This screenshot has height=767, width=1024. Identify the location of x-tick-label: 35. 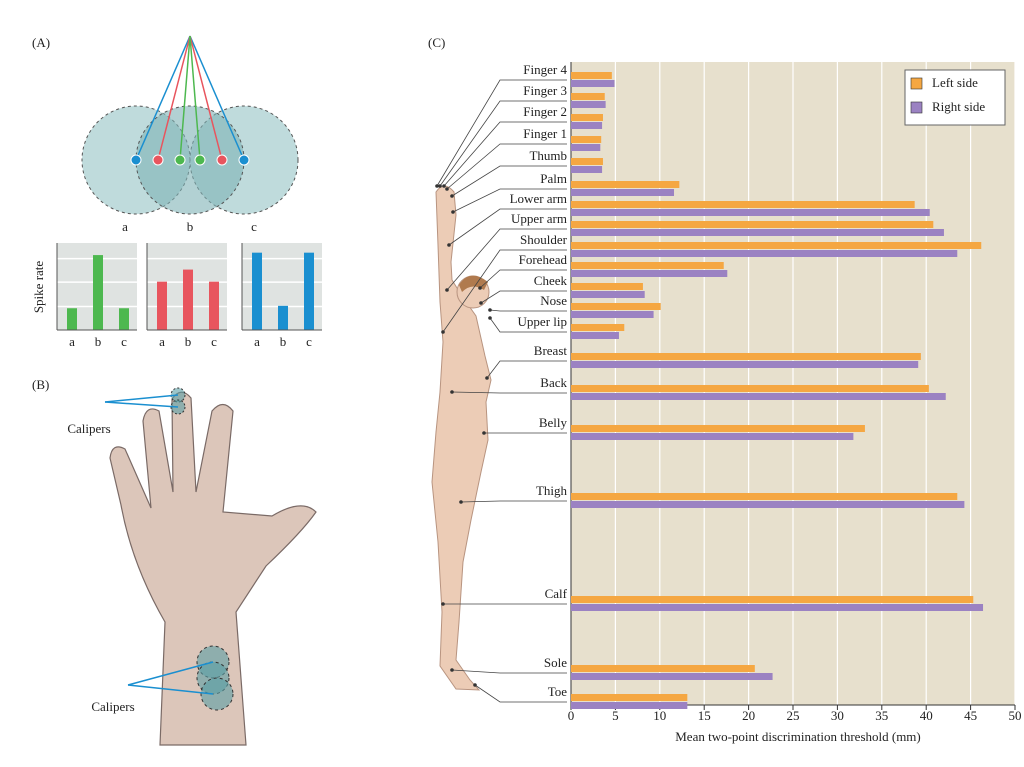
(881, 715).